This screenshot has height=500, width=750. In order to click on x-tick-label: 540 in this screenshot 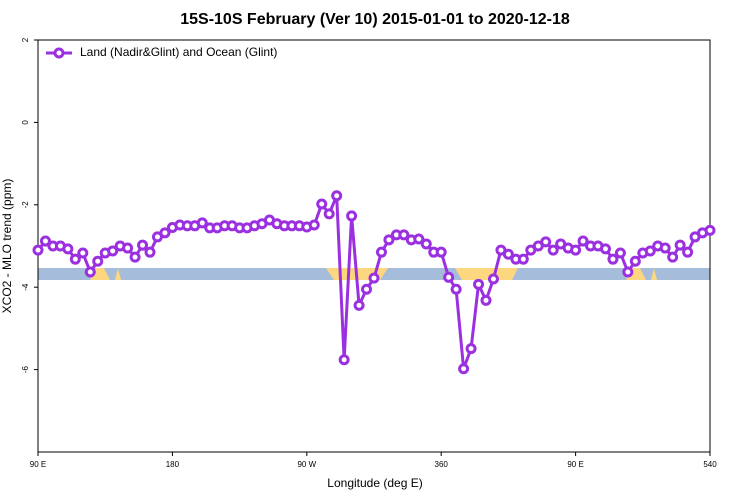, I will do `click(710, 464)`.